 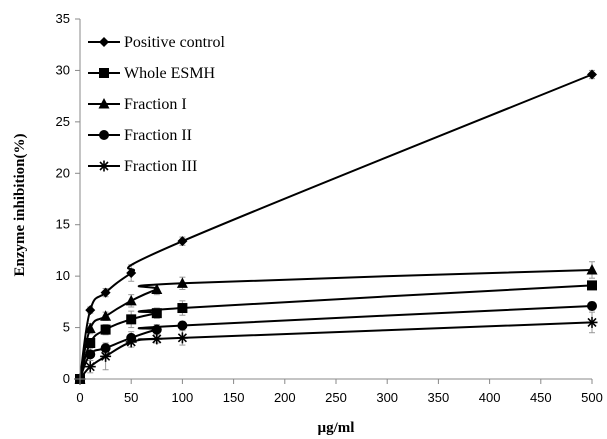 I want to click on x-tick-label: 450, so click(x=541, y=397).